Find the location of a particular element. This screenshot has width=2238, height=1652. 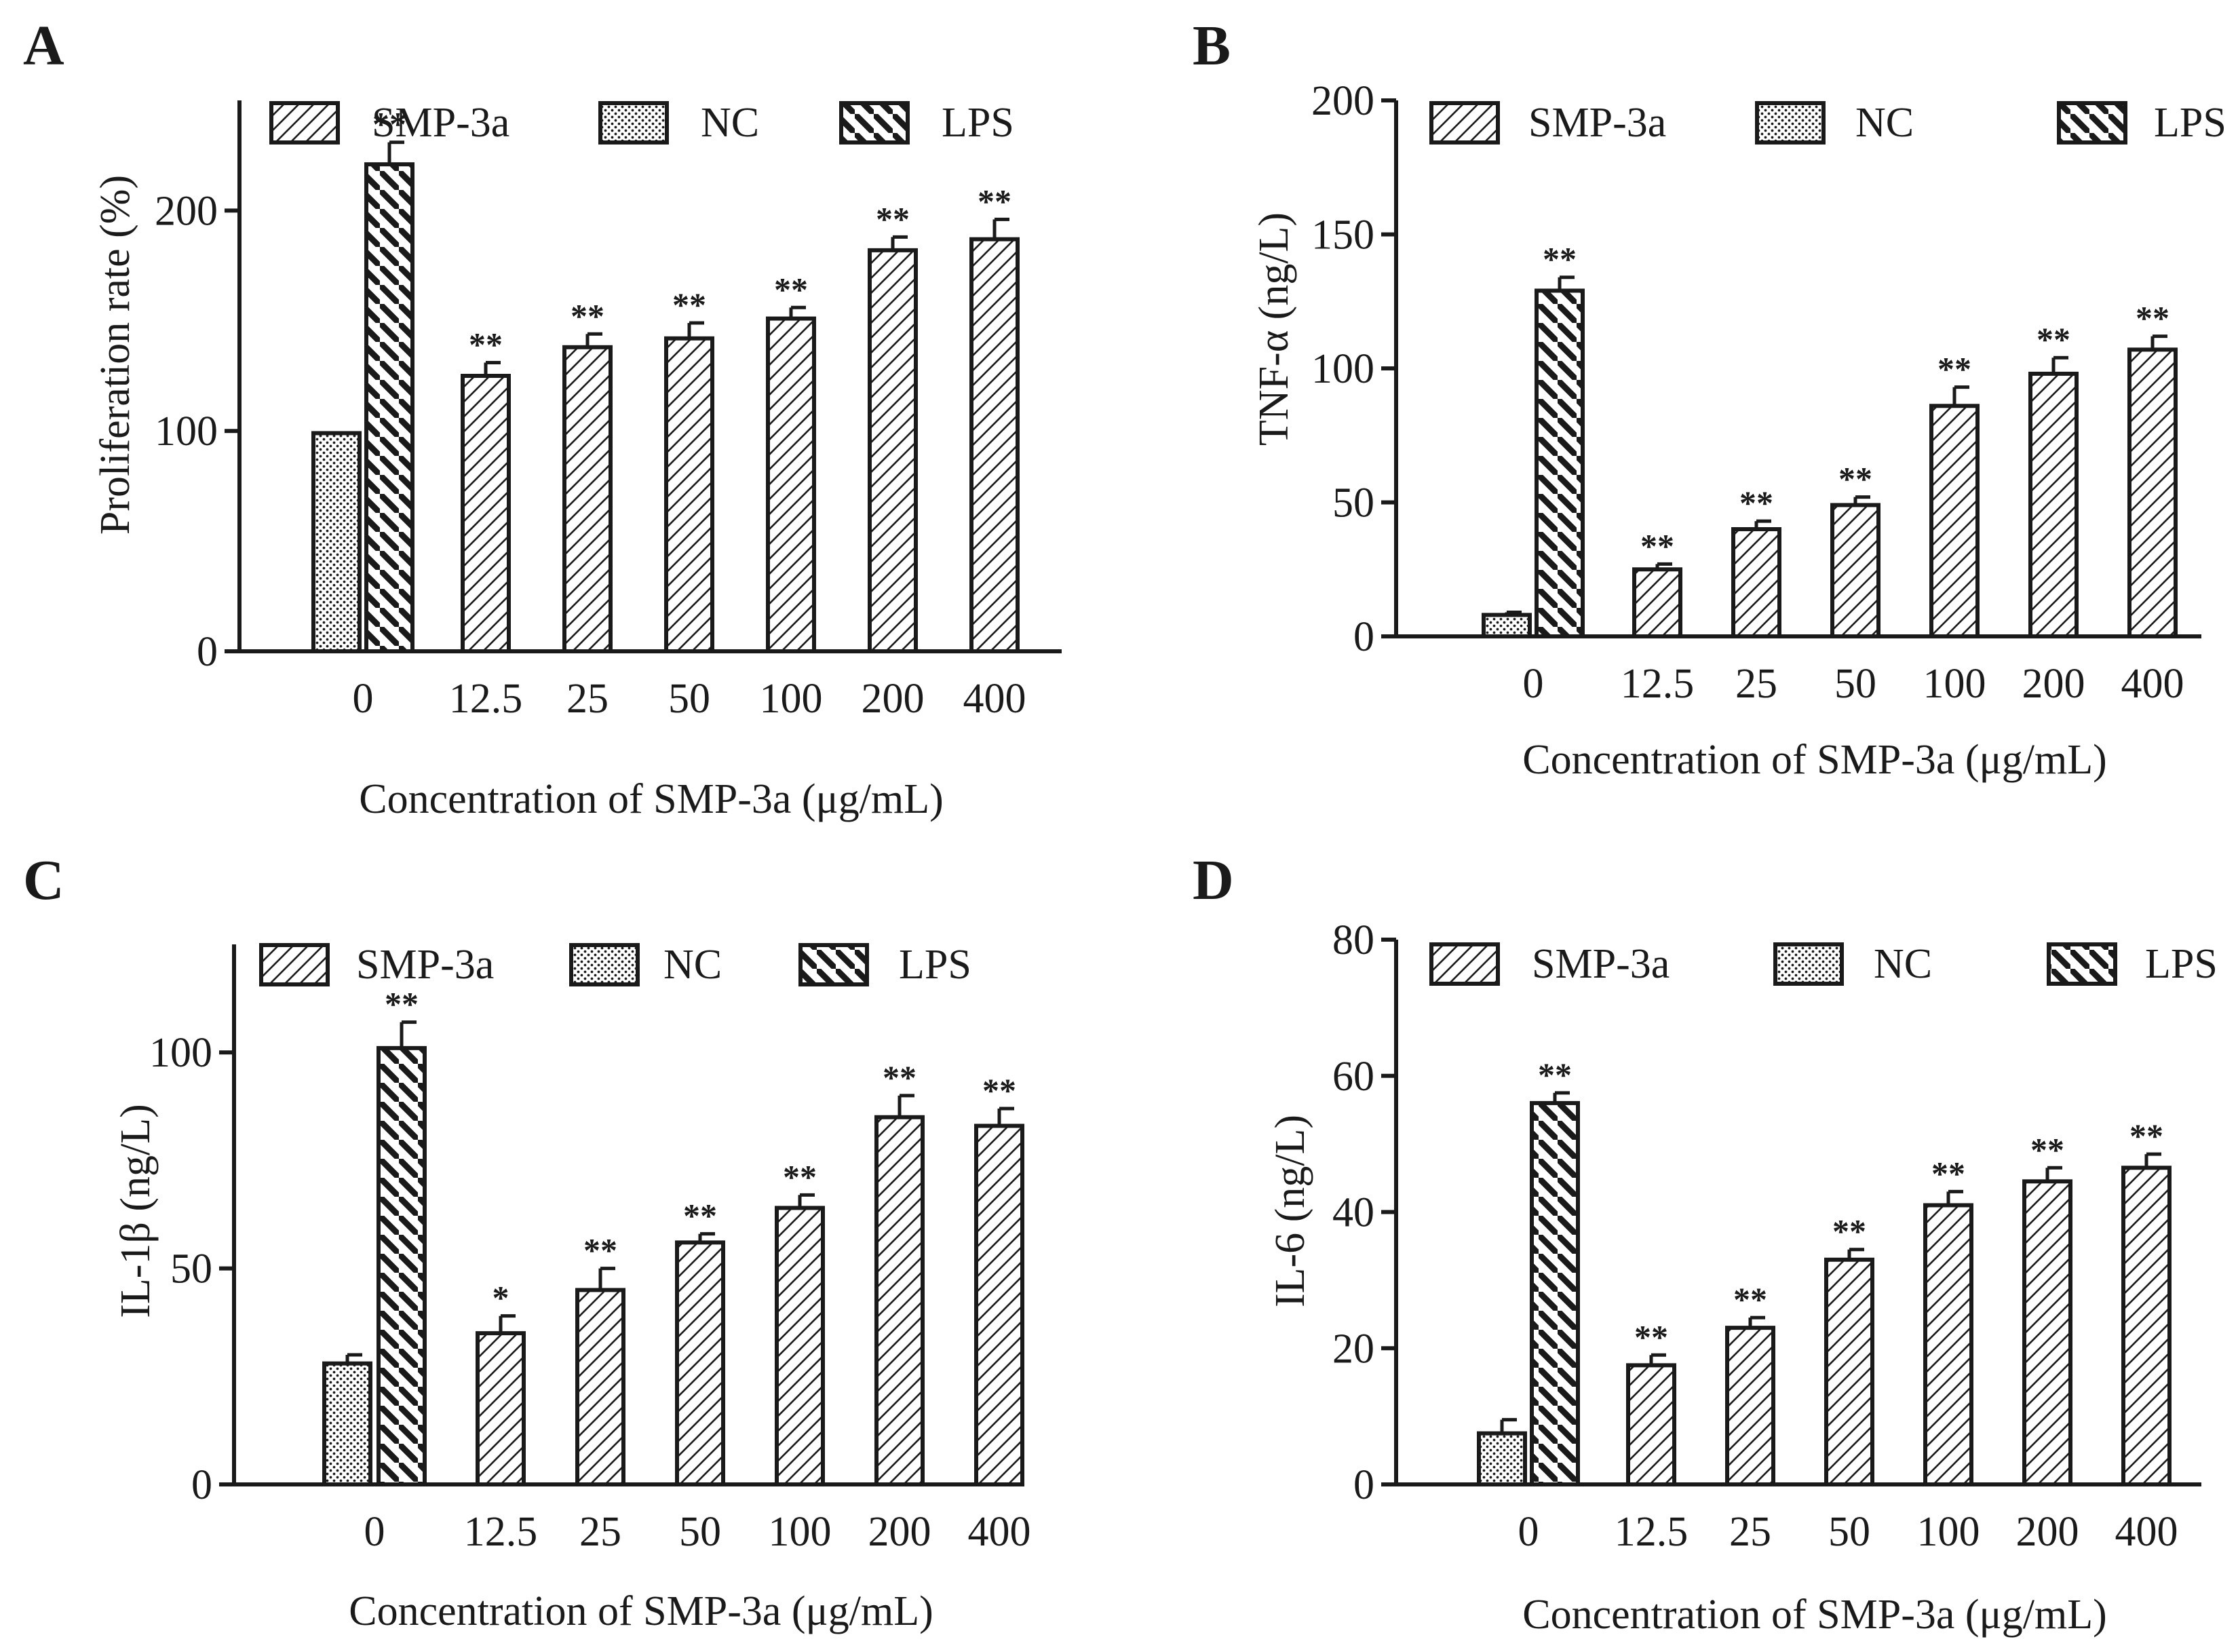

panel-a-xlabel: Concentration of SMP-3a (μg/mL) is located at coordinates (651, 799).